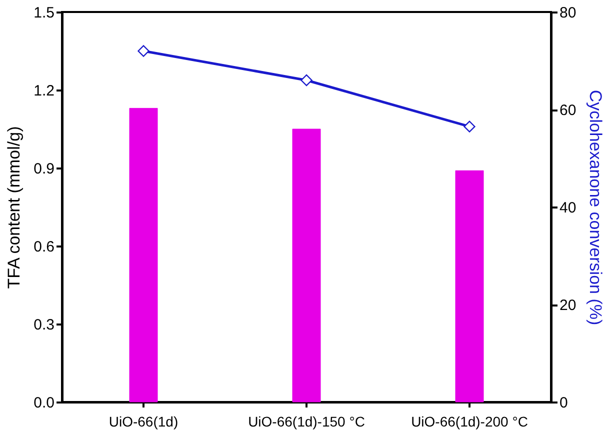 This screenshot has width=609, height=434. What do you see at coordinates (568, 13) in the screenshot?
I see `y2-tick-label: 80` at bounding box center [568, 13].